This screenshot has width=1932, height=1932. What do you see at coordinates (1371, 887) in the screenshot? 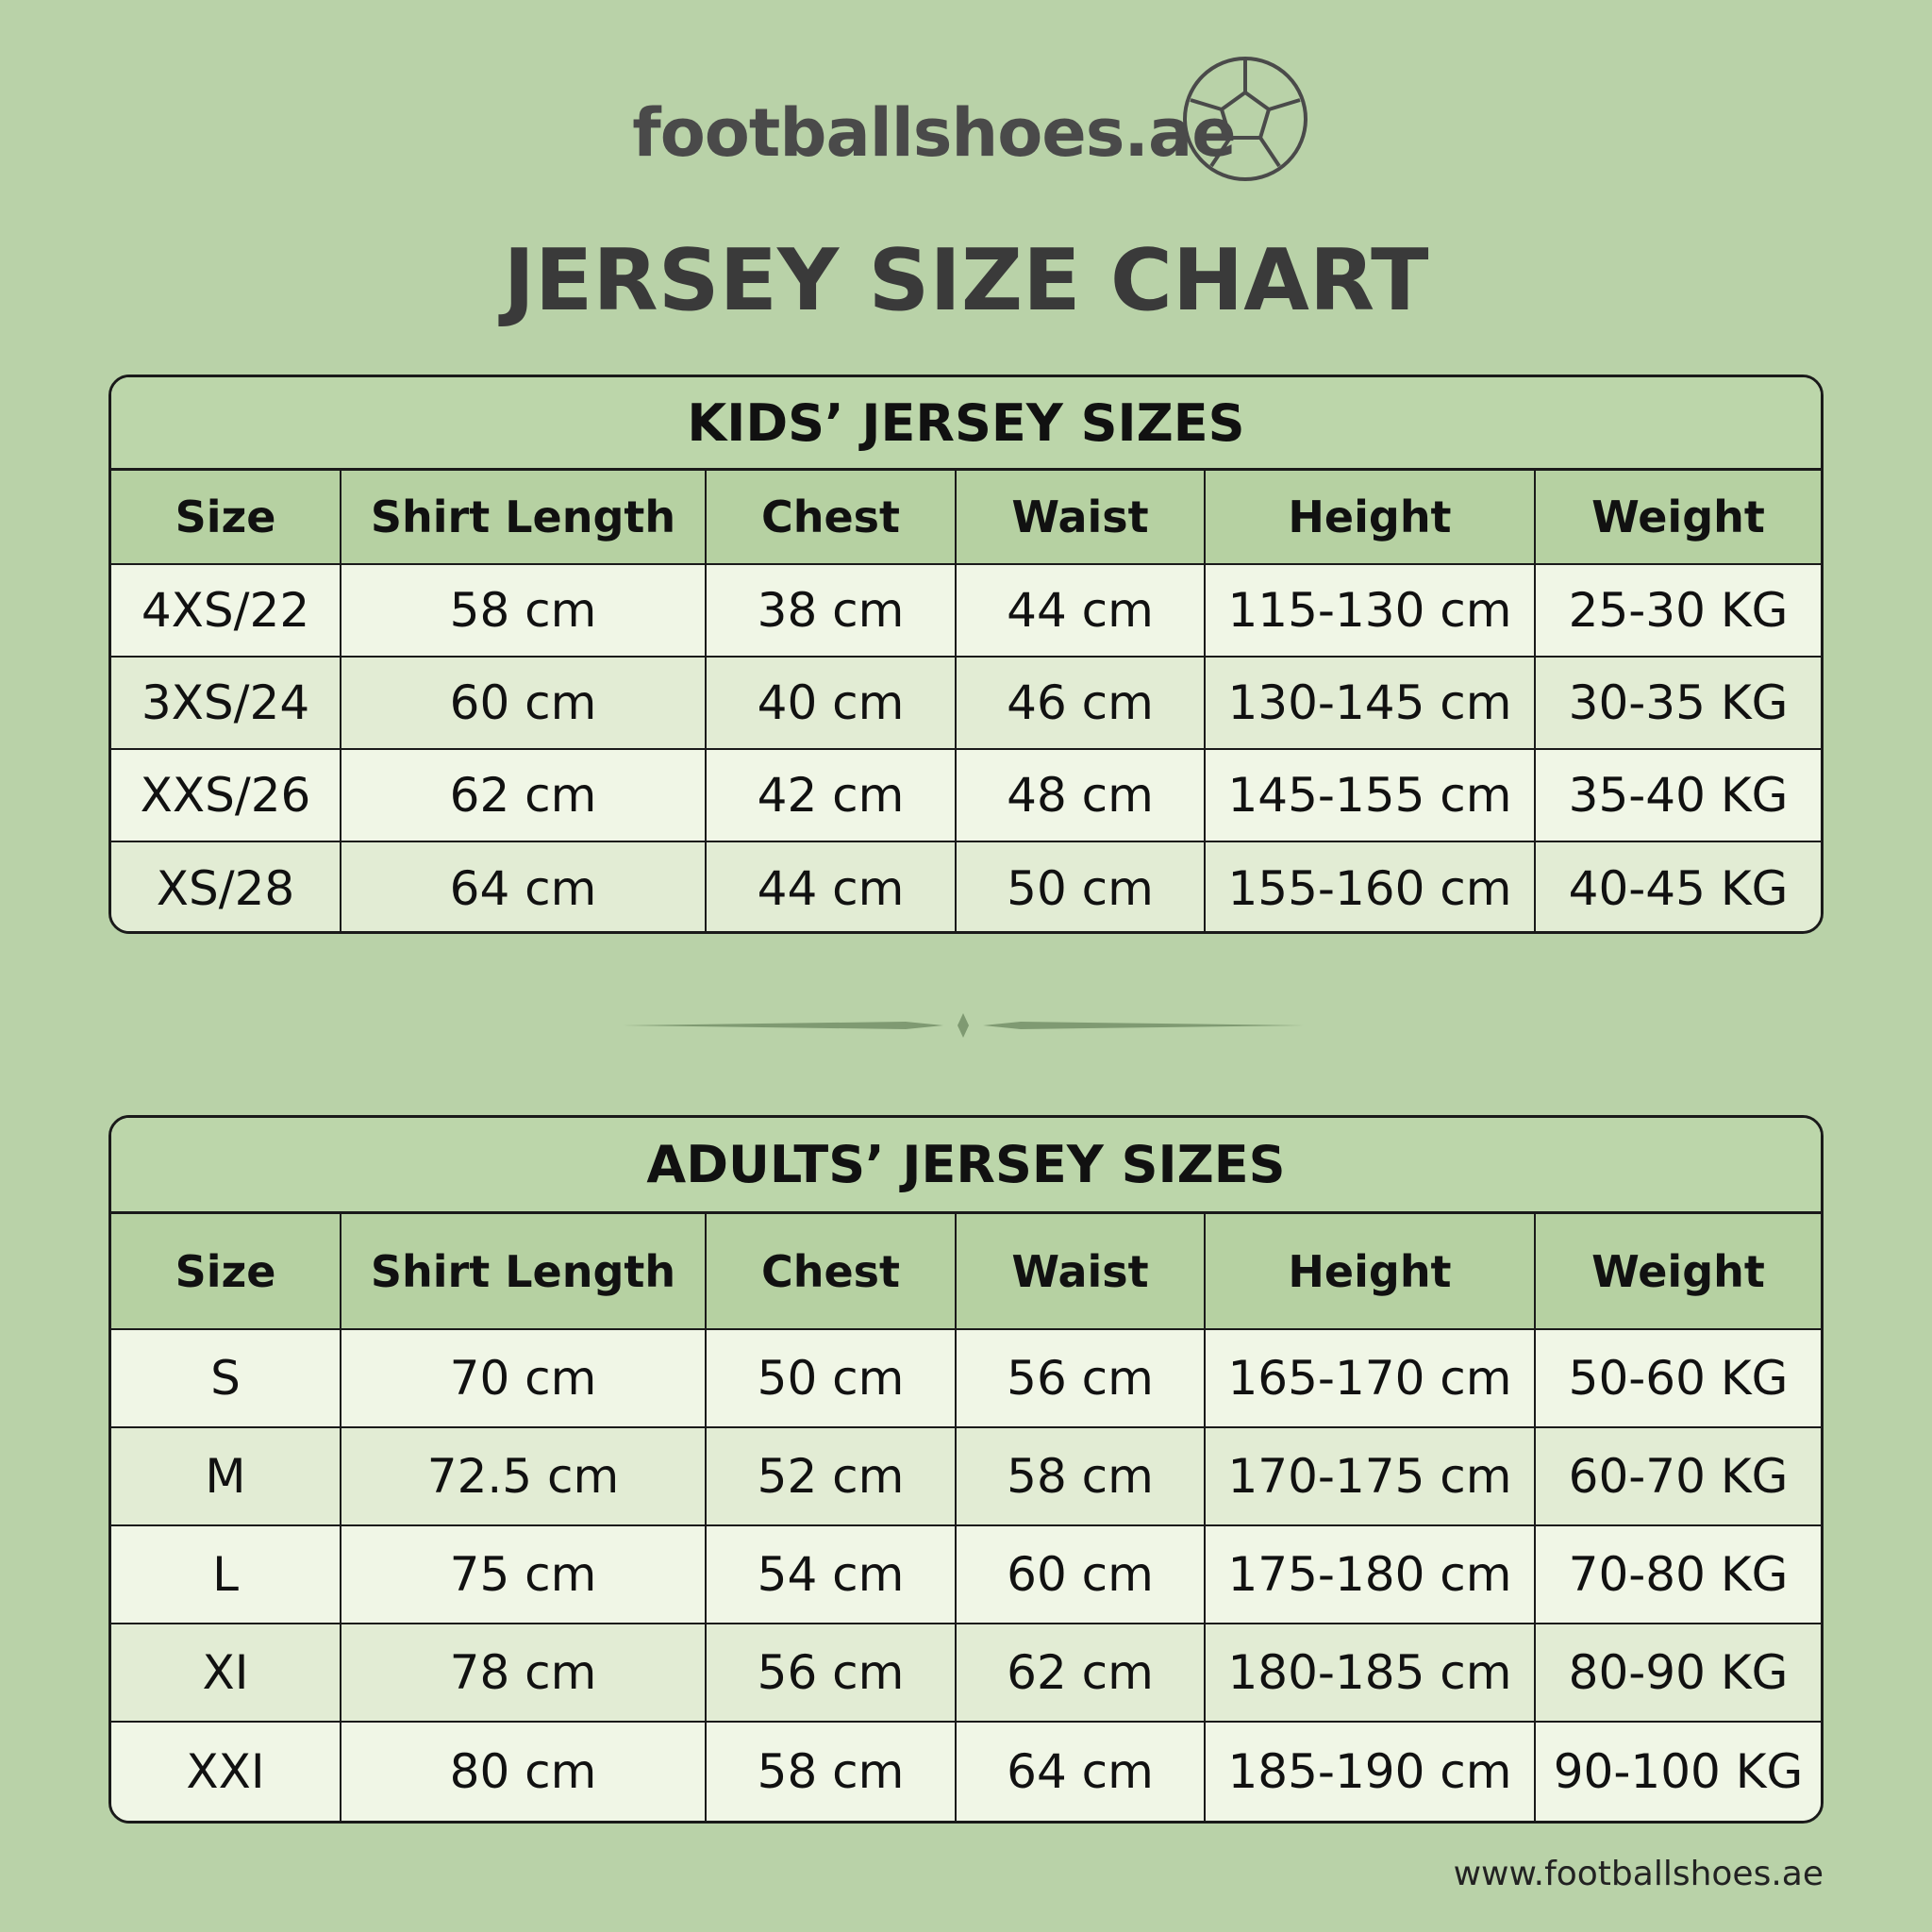
I see `table-cell: 155-160 cm` at bounding box center [1371, 887].